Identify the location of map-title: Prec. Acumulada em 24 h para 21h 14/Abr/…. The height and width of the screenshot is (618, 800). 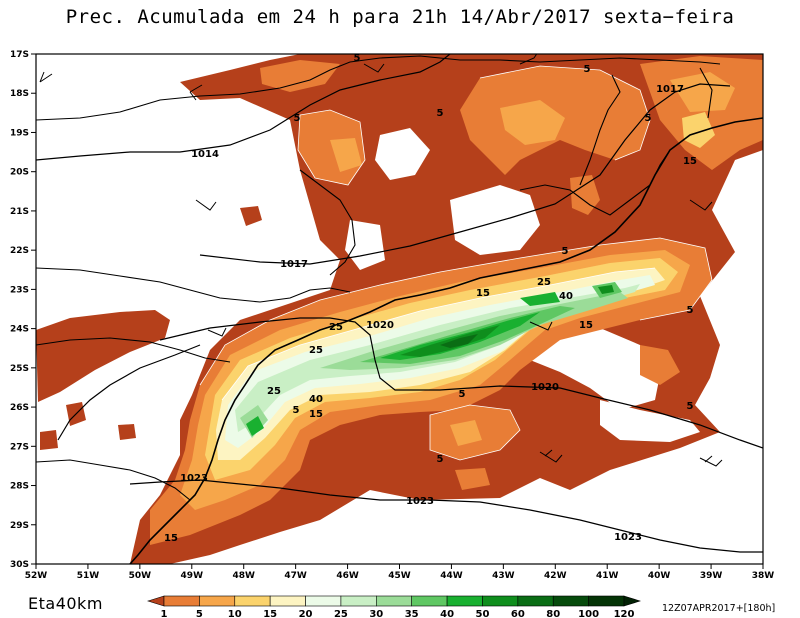
(400, 17).